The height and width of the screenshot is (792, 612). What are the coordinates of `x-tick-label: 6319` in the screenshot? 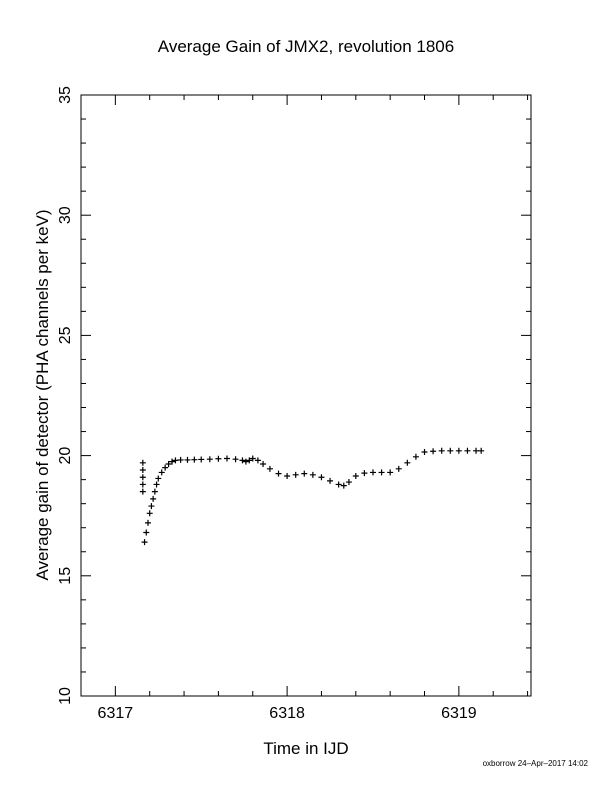 It's located at (459, 713).